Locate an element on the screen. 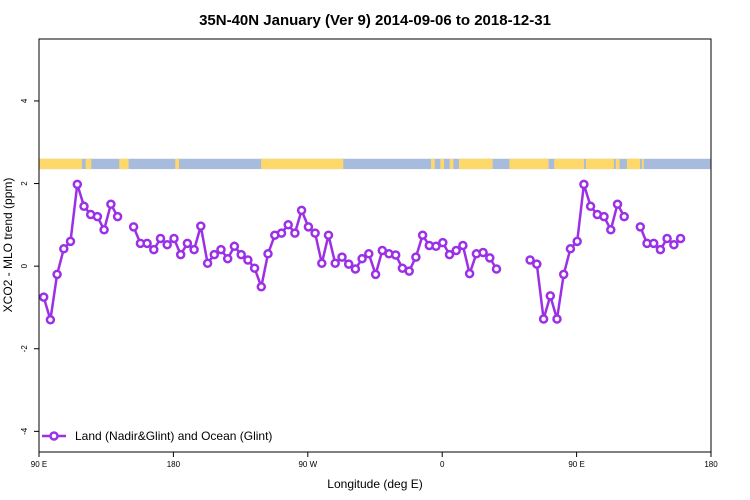  ocean-band is located at coordinates (375, 164).